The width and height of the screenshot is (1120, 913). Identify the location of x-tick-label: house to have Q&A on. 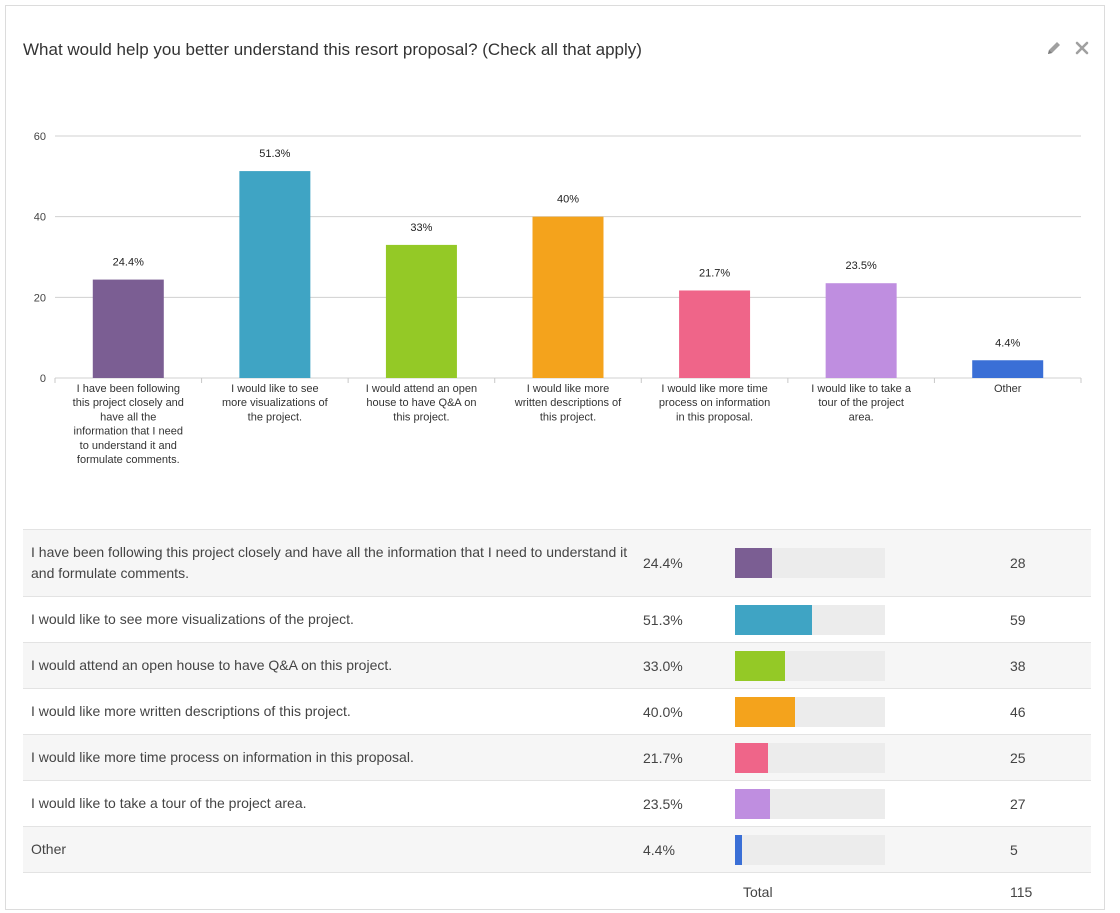
(421, 403).